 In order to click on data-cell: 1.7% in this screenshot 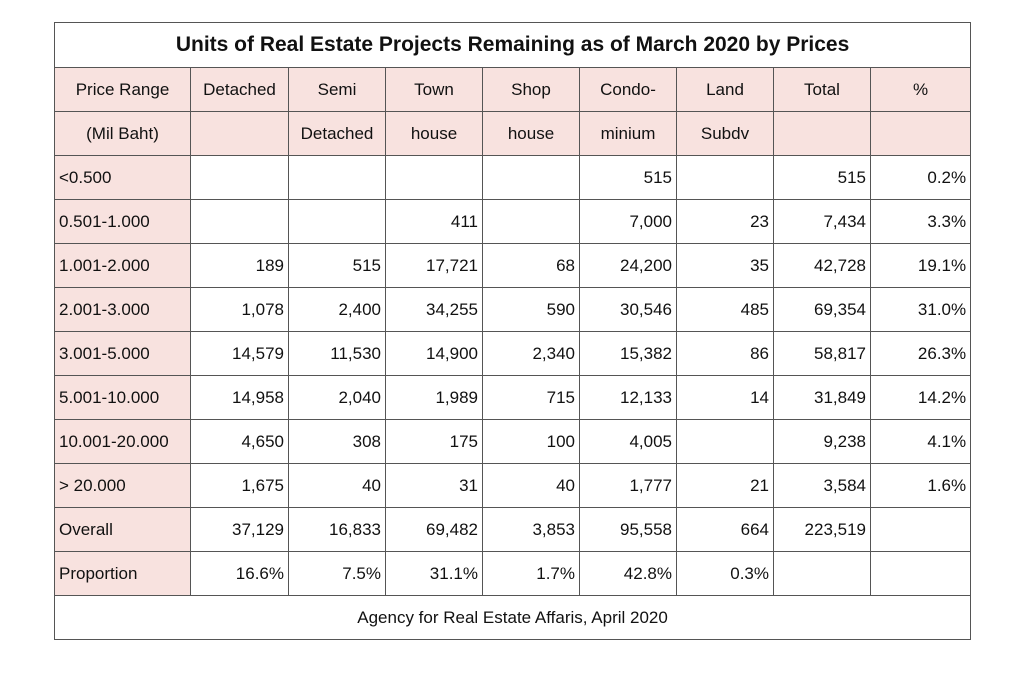, I will do `click(531, 573)`.